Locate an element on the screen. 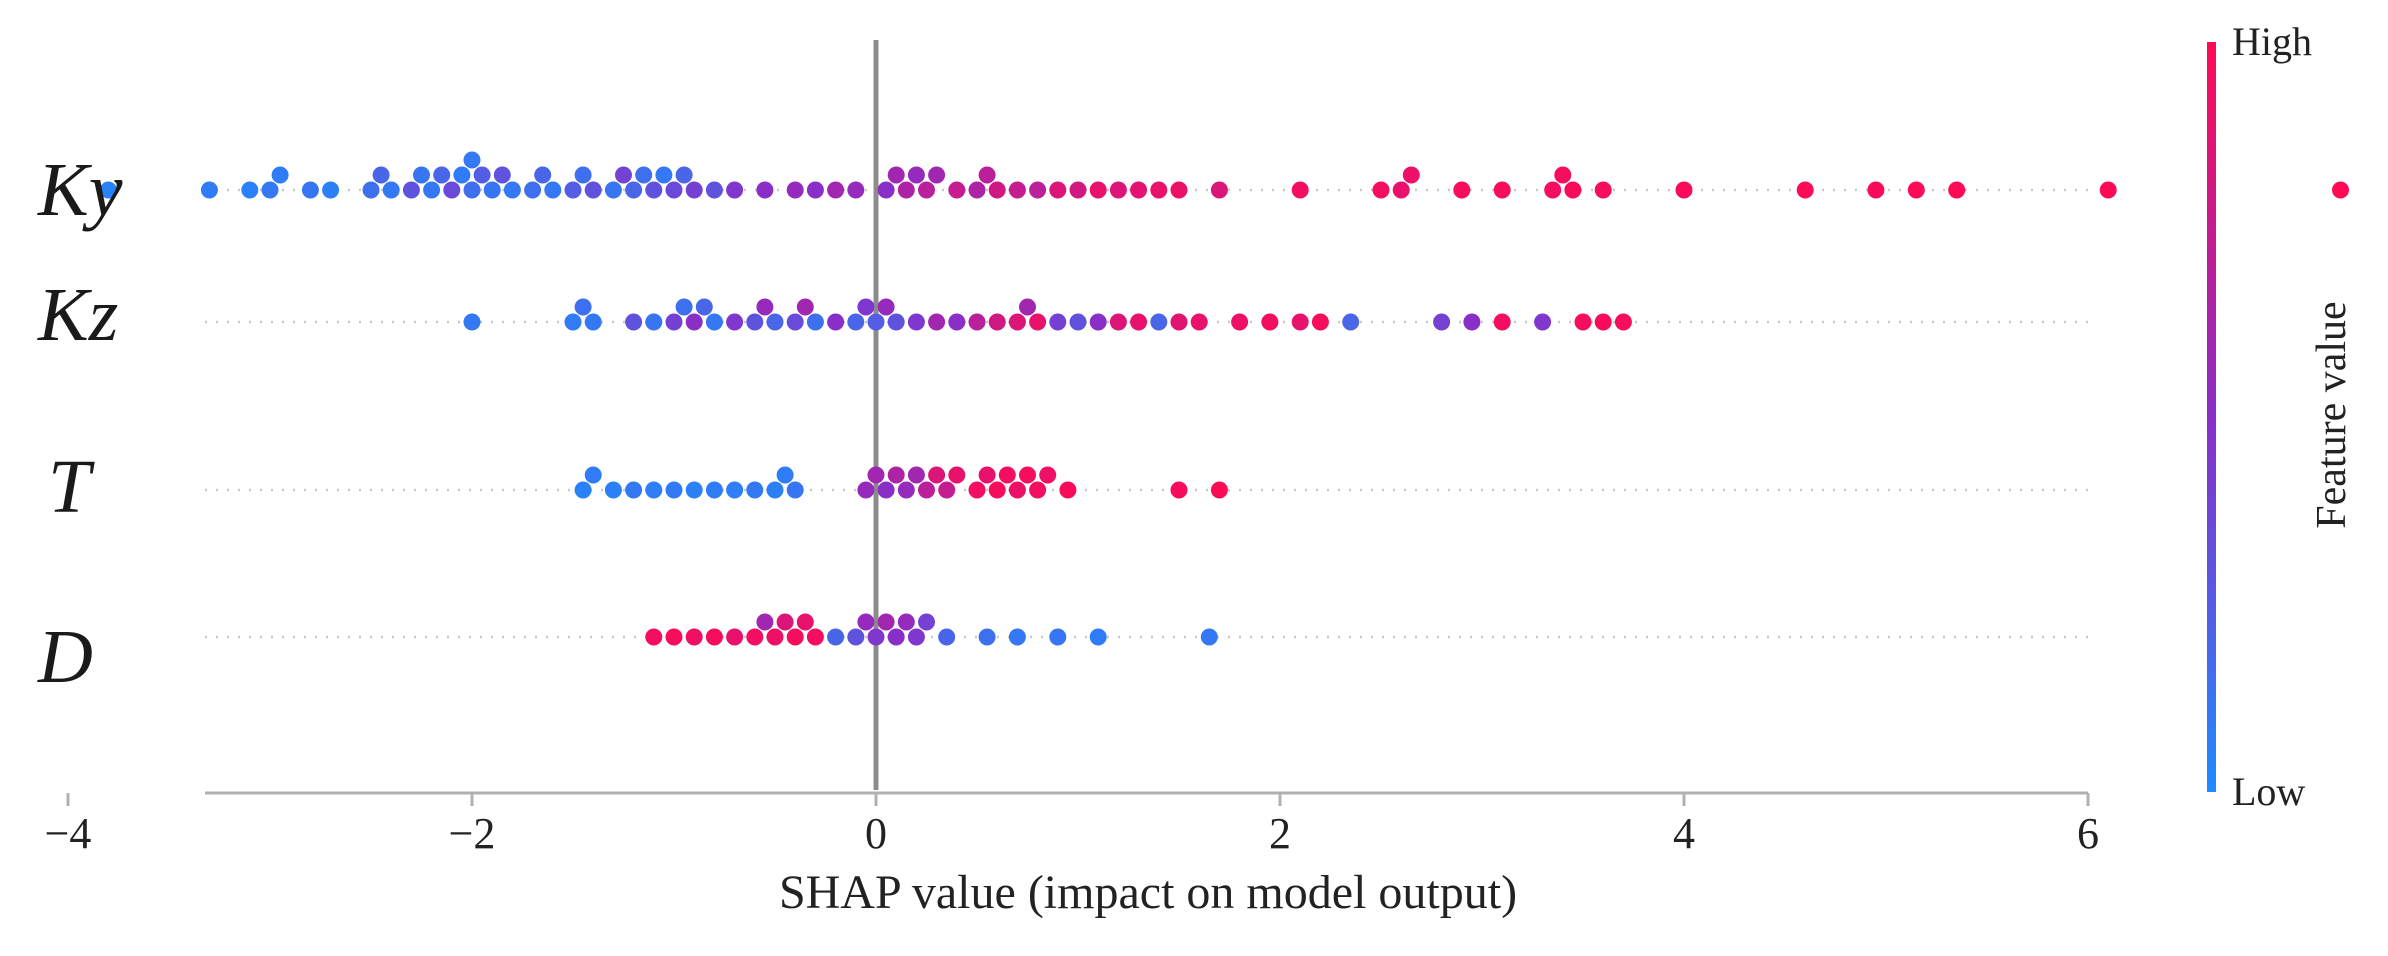 The image size is (2388, 956). x-tick-label: 2 is located at coordinates (1280, 833).